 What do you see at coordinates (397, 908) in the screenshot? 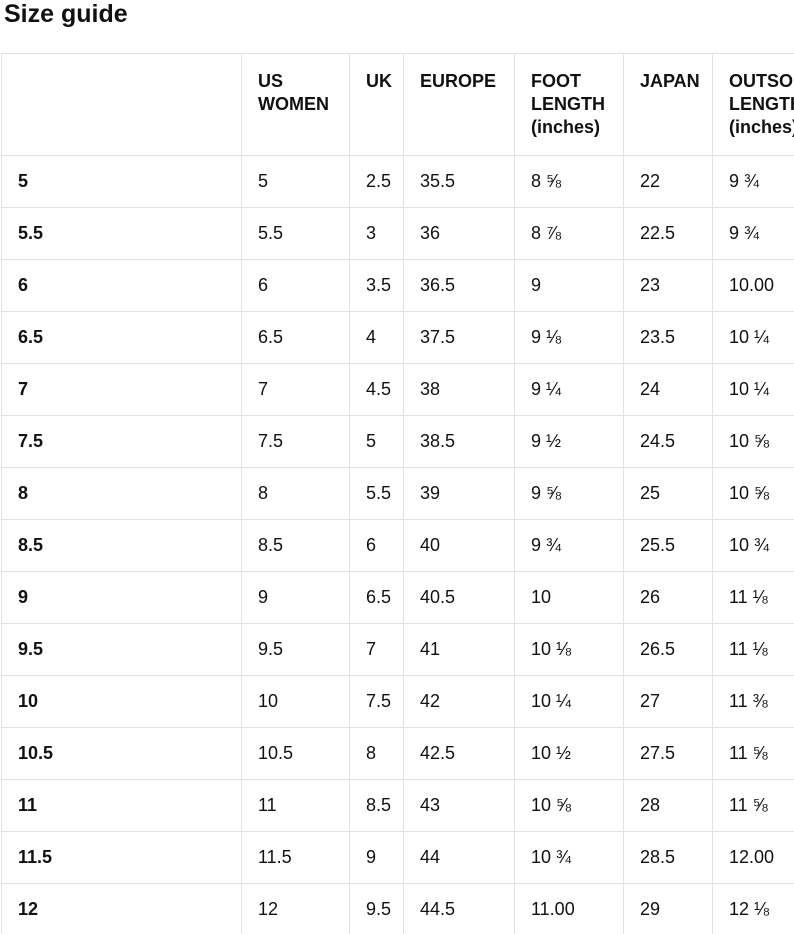
I see `table-row: 12 12 9.5 44.5 11.00 29 12 ⅛` at bounding box center [397, 908].